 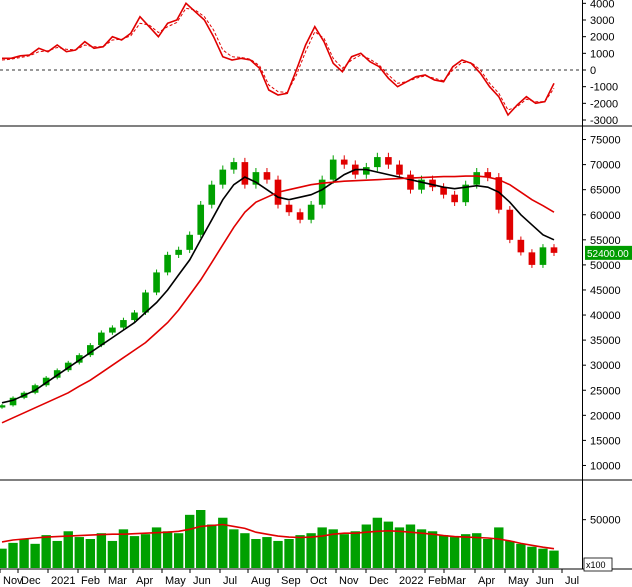 What do you see at coordinates (602, 5) in the screenshot?
I see `y-tick-label: 4000` at bounding box center [602, 5].